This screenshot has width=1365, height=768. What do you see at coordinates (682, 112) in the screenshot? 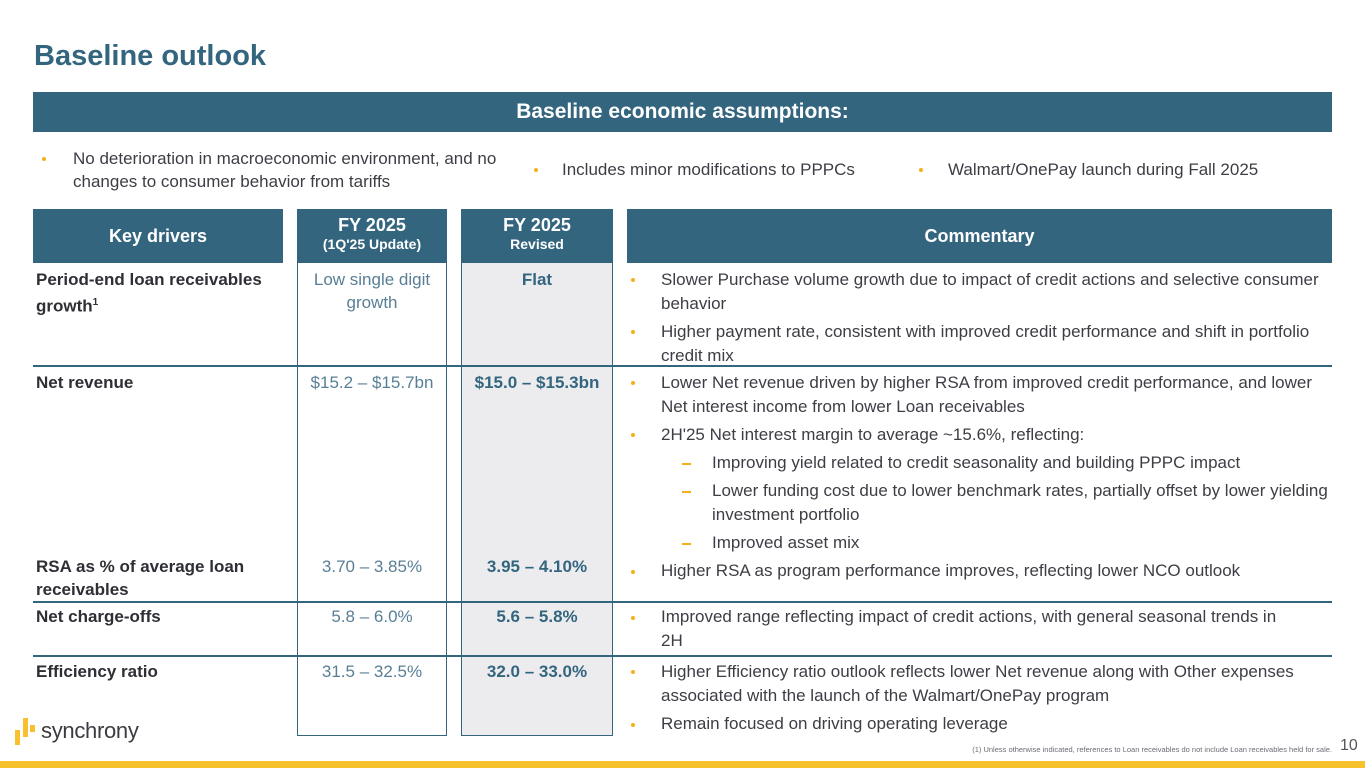
I see `assumptions-banner: Baseline economic assumptions:` at bounding box center [682, 112].